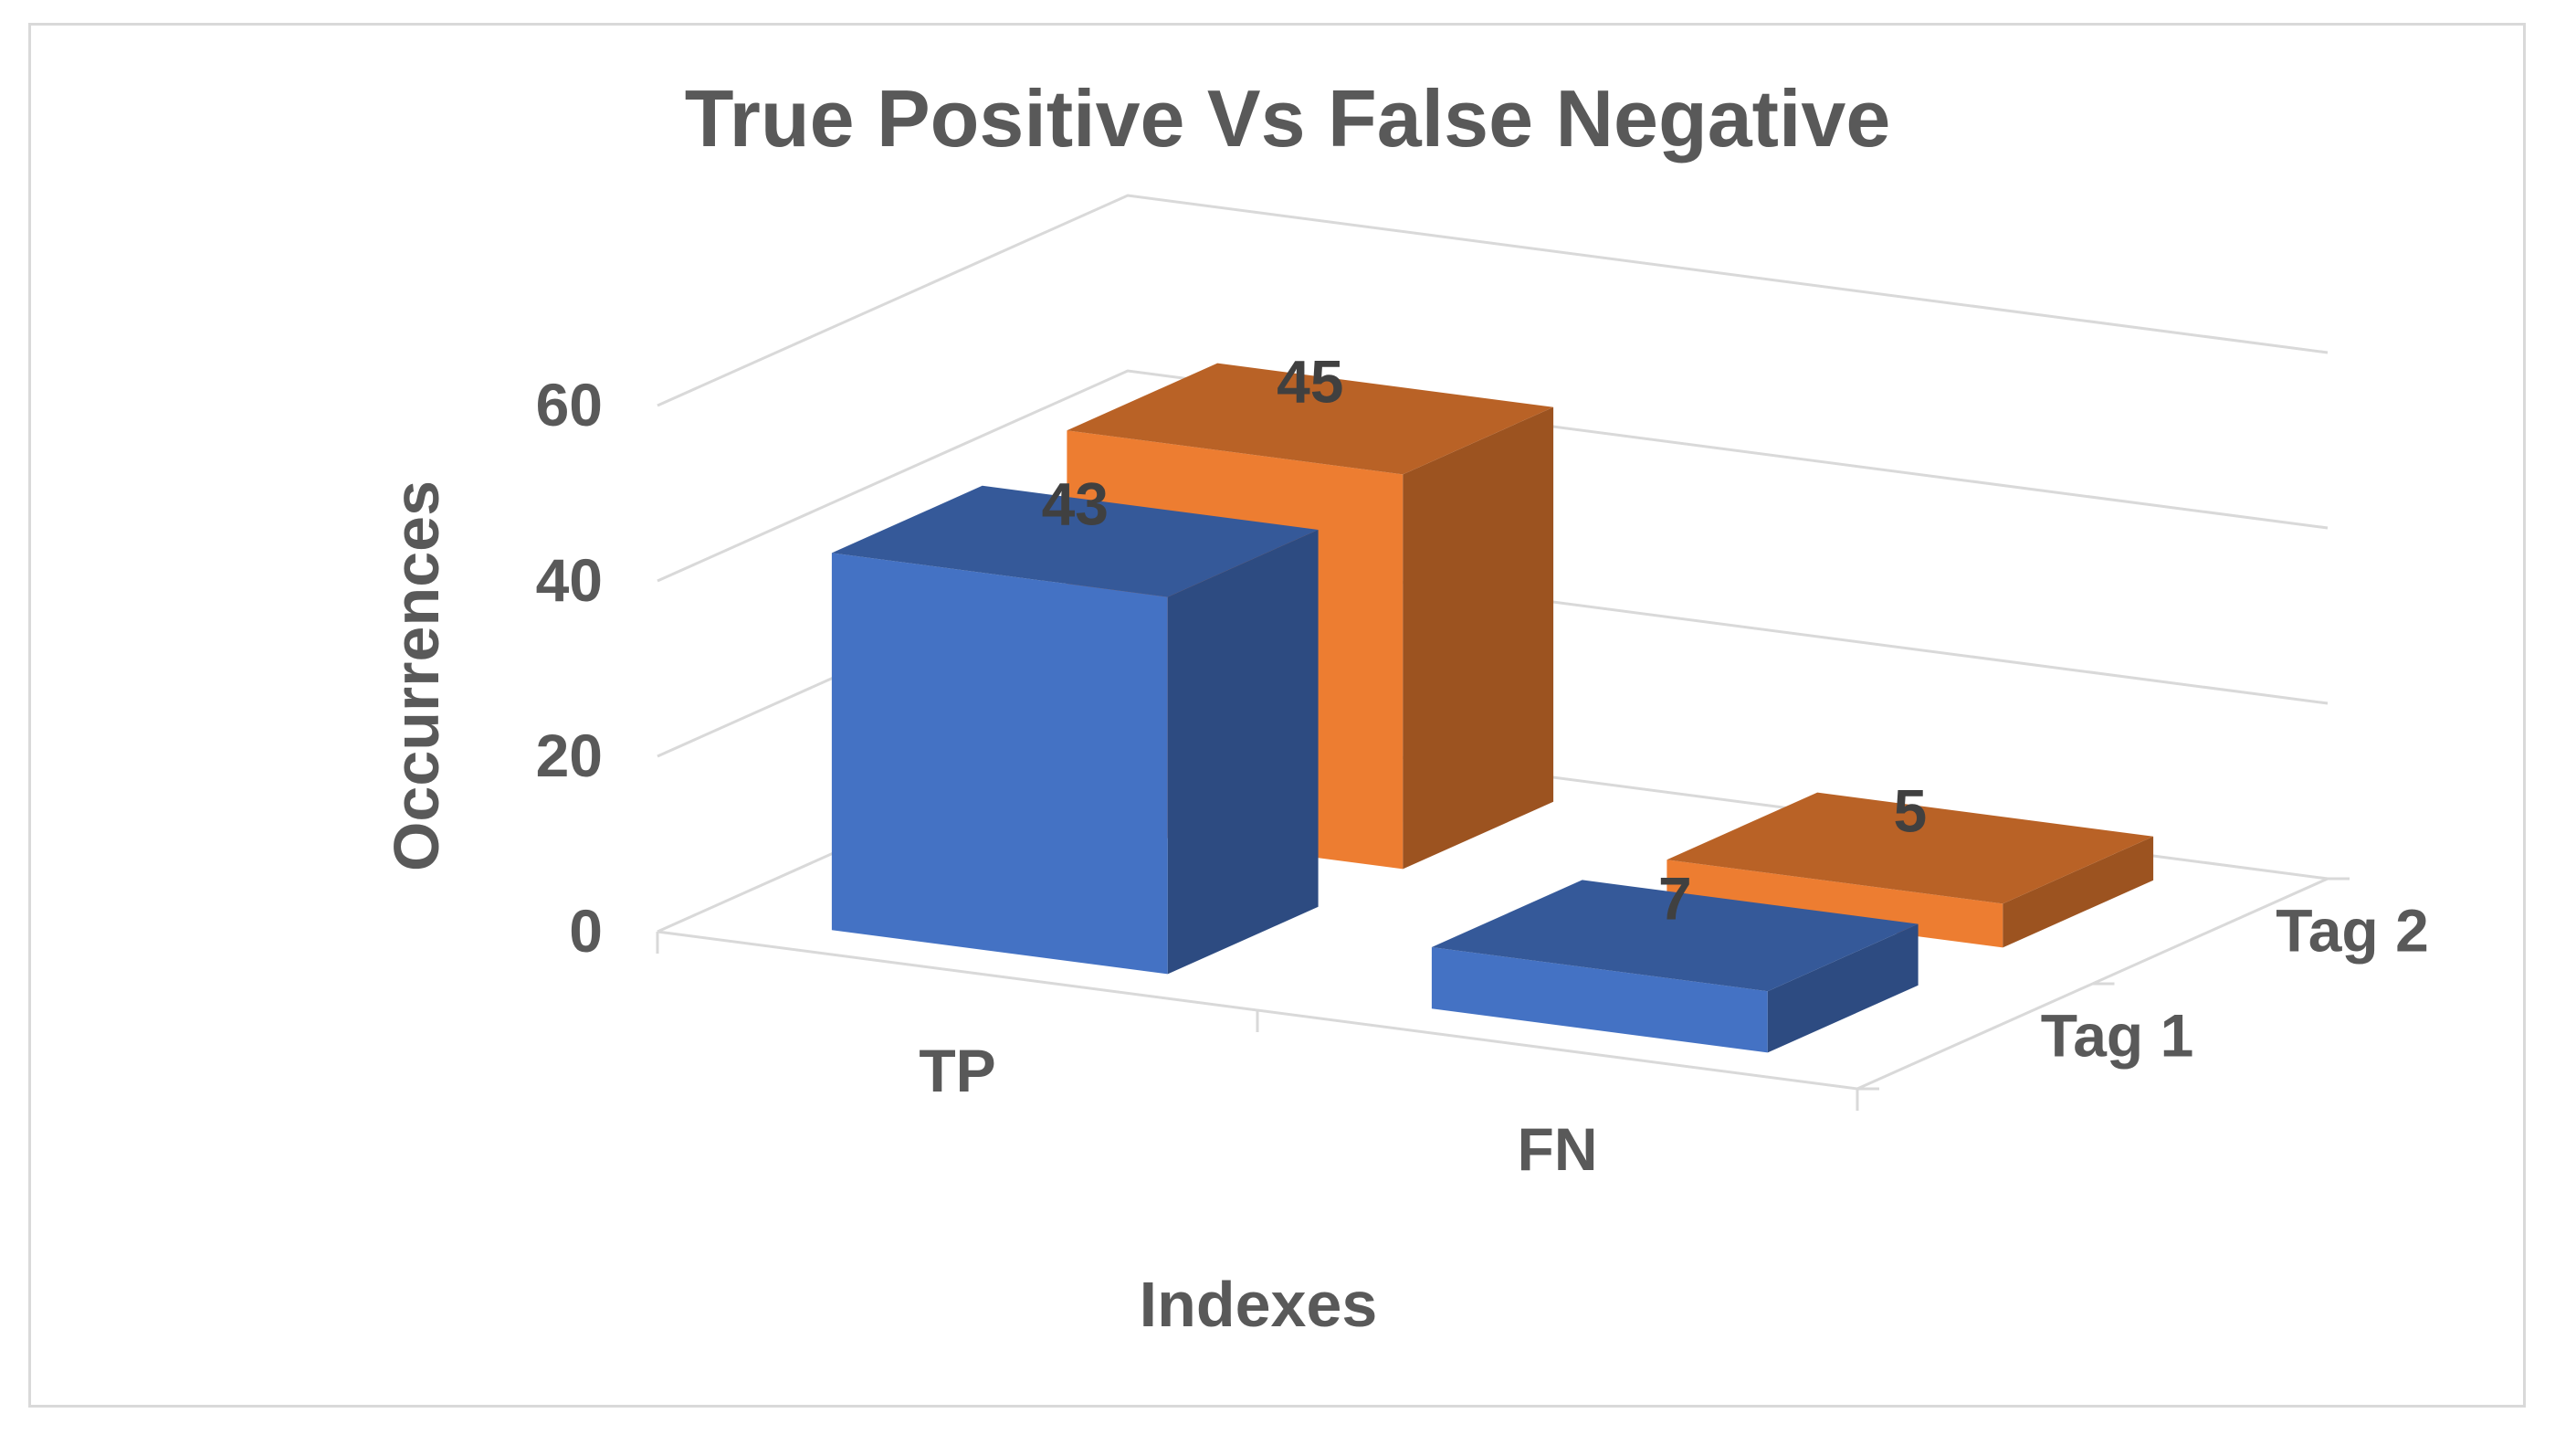 The width and height of the screenshot is (2576, 1445). Describe the element at coordinates (1310, 382) in the screenshot. I see `data-label-tp-series-2: 45` at that location.